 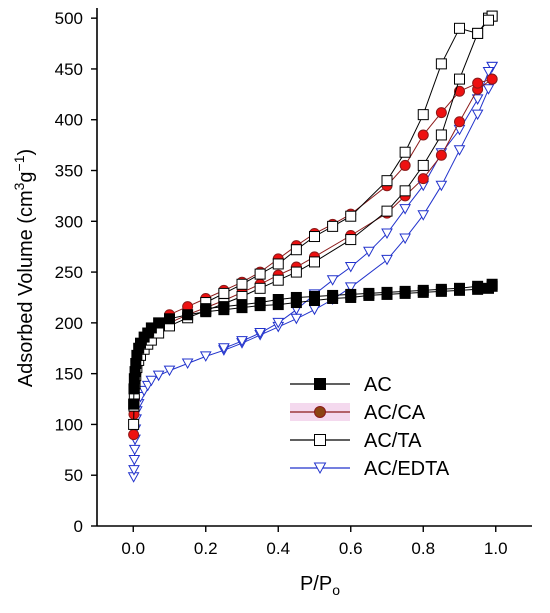 I want to click on x-axis-title: P/Po, so click(x=320, y=585).